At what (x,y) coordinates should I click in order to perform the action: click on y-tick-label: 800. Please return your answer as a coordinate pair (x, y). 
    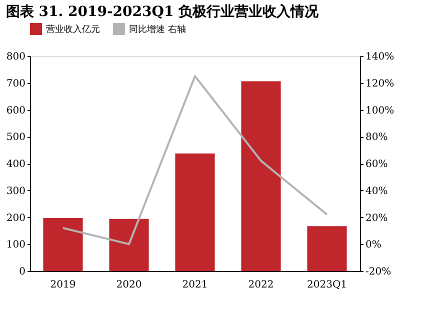
    Looking at the image, I should click on (16, 57).